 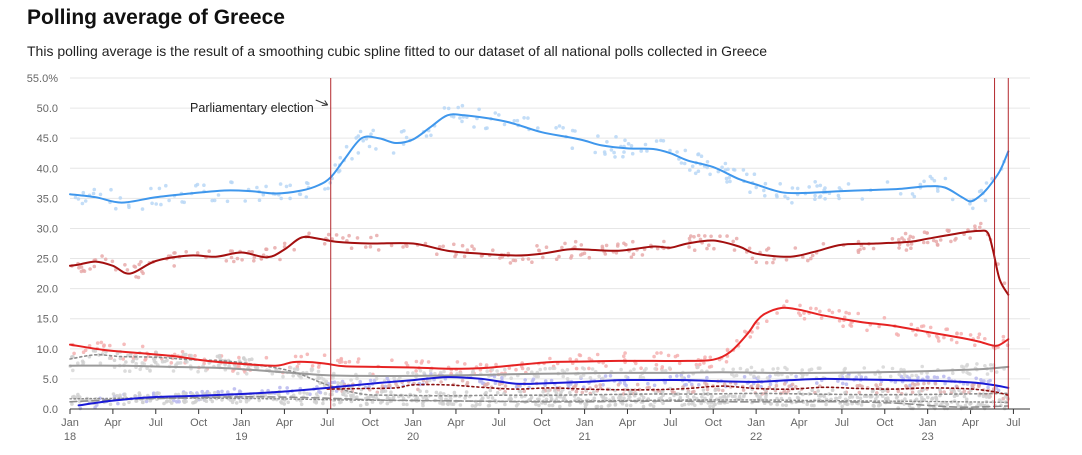 What do you see at coordinates (156, 17) in the screenshot?
I see `chart-title: Polling average of Greece` at bounding box center [156, 17].